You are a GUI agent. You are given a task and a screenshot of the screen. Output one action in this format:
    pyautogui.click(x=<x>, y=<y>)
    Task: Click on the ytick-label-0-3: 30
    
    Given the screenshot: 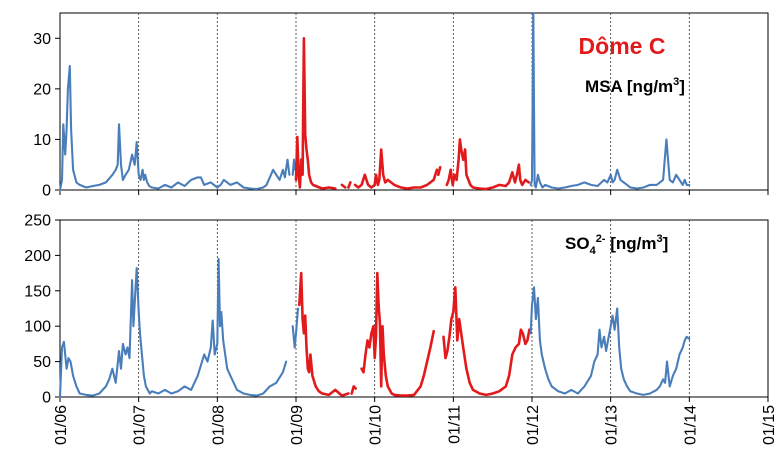 What is the action you would take?
    pyautogui.click(x=42, y=39)
    